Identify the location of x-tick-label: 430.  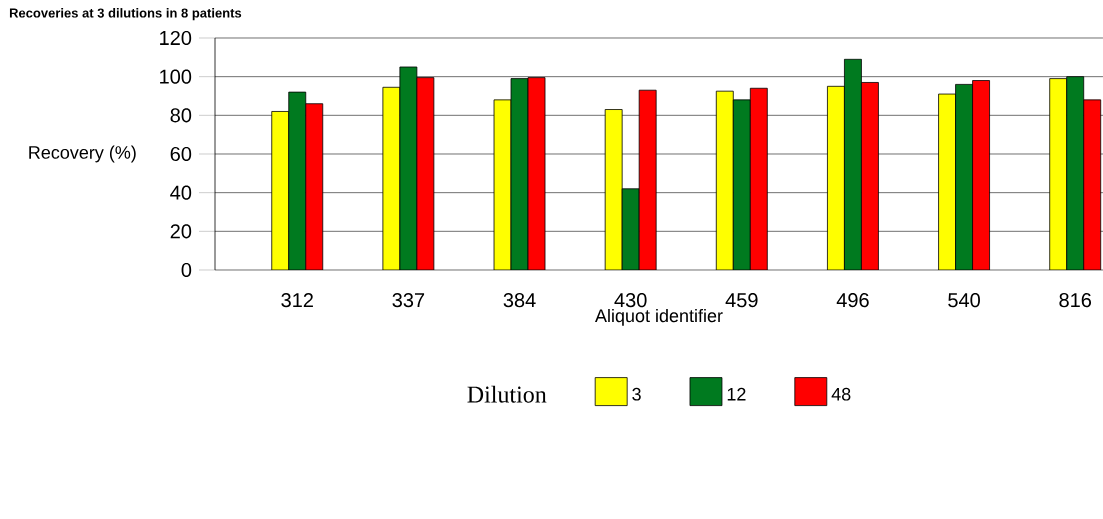
(630, 300).